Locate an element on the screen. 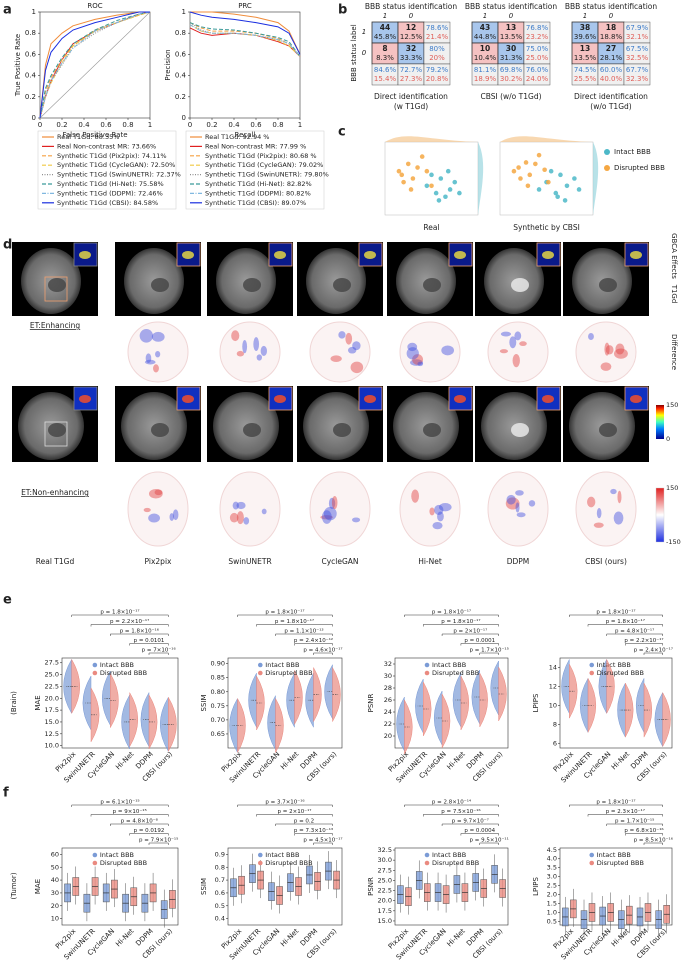 This screenshot has width=685, height=960. legend-label: Intact BBB is located at coordinates (282, 665).